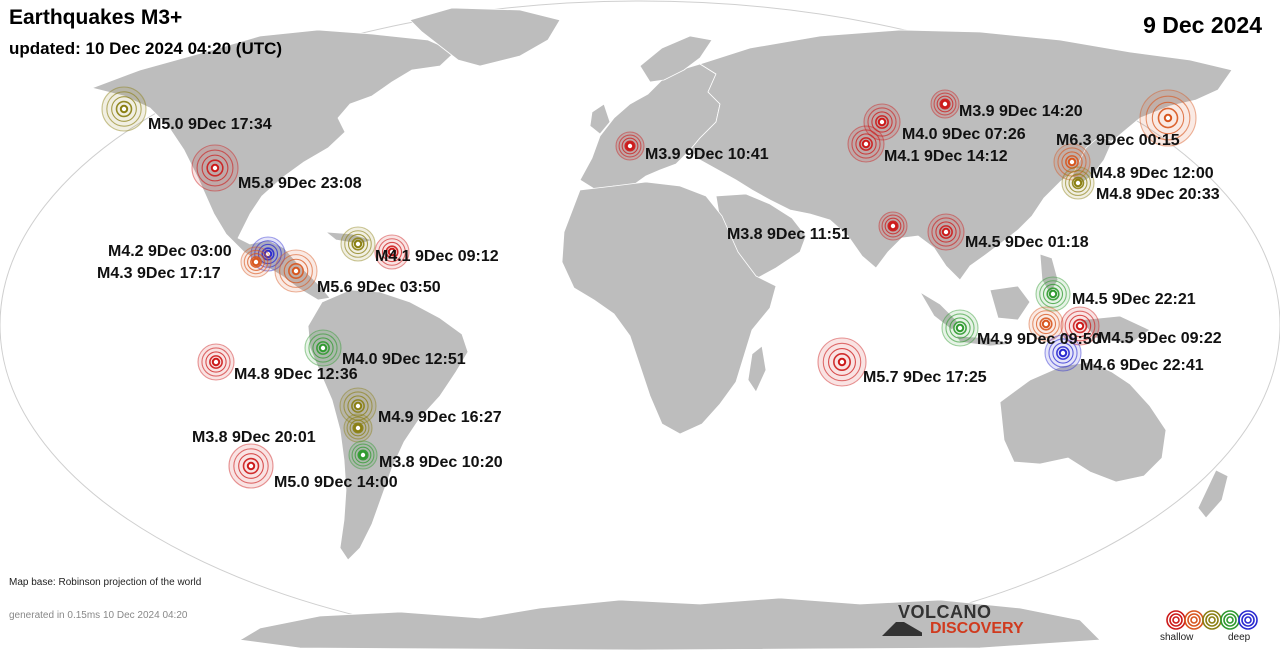 This screenshot has height=652, width=1280. I want to click on updated-timestamp: updated: 10 Dec 2024 04:20 (UTC), so click(146, 48).